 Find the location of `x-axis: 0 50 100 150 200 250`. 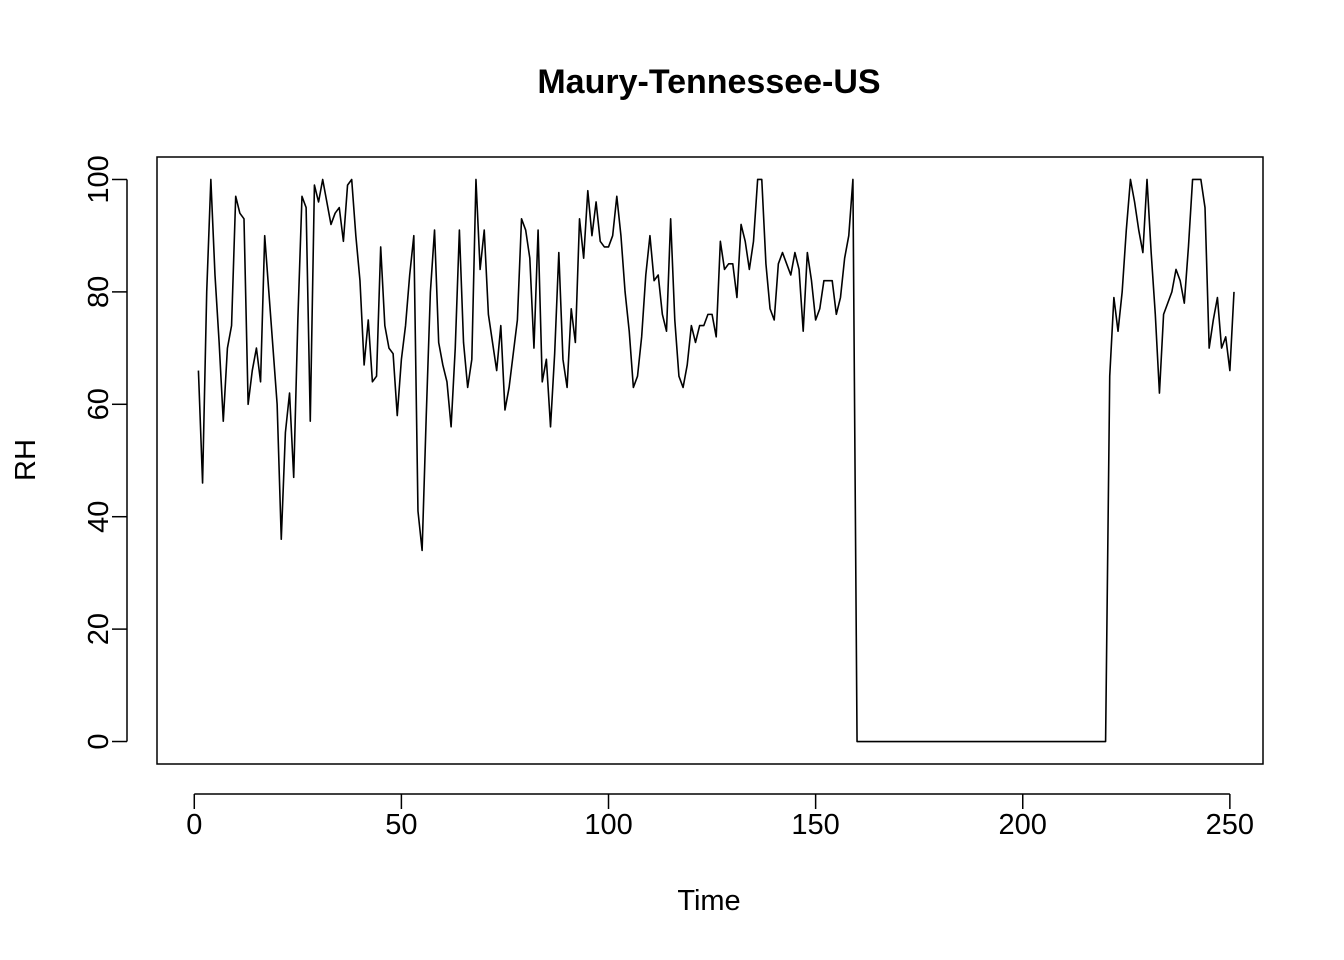

x-axis: 0 50 100 150 200 250 is located at coordinates (720, 817).